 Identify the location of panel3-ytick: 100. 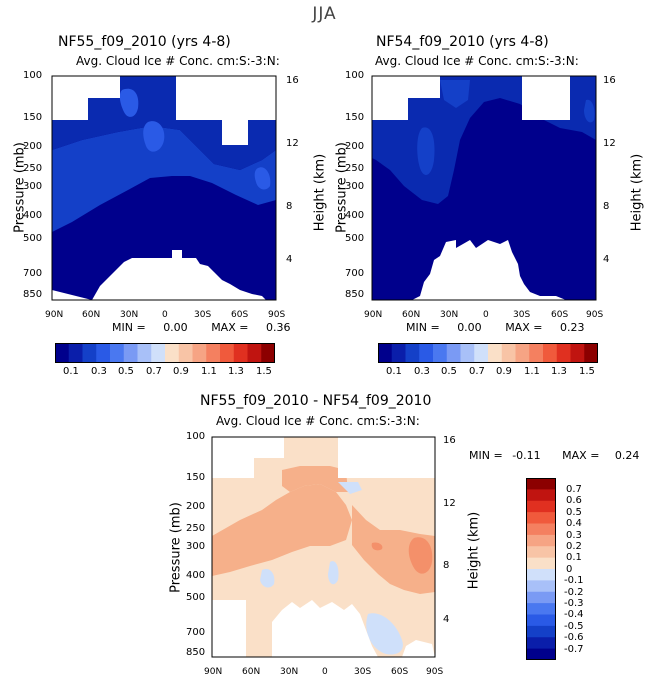
(196, 436).